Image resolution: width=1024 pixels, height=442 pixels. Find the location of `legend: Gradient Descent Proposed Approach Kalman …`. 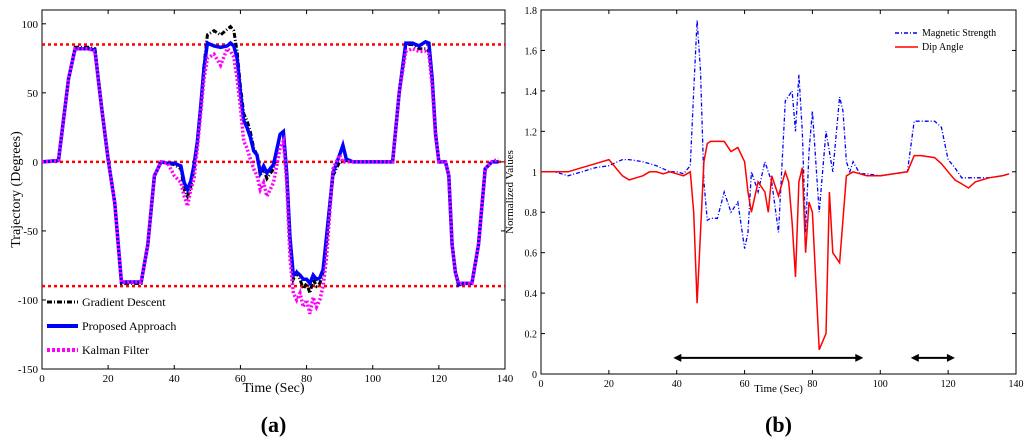

legend: Gradient Descent Proposed Approach Kalman … is located at coordinates (111, 326).